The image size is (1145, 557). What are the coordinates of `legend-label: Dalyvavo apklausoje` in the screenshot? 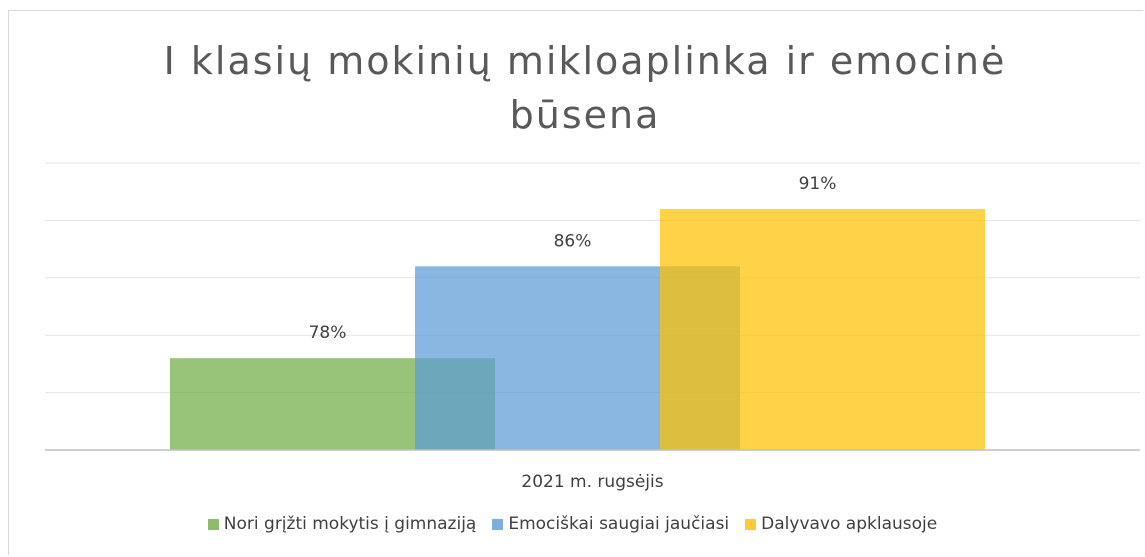 It's located at (849, 524).